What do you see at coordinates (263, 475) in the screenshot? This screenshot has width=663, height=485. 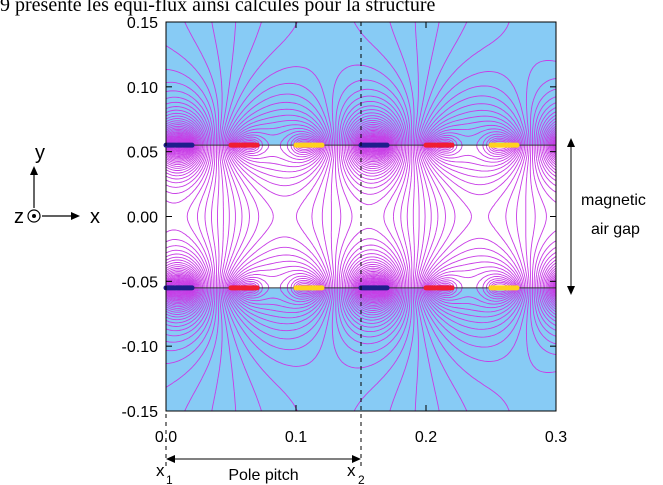 I see `pole-pitch-label: Pole pitch` at bounding box center [263, 475].